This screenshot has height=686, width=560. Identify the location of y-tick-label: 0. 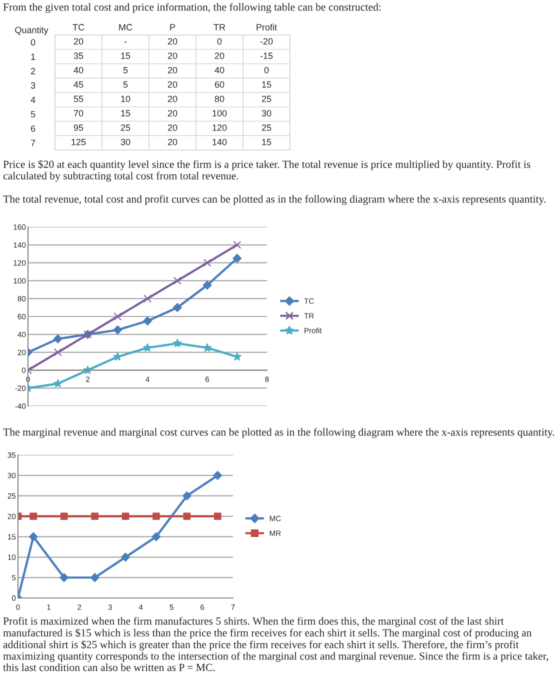
(33, 42).